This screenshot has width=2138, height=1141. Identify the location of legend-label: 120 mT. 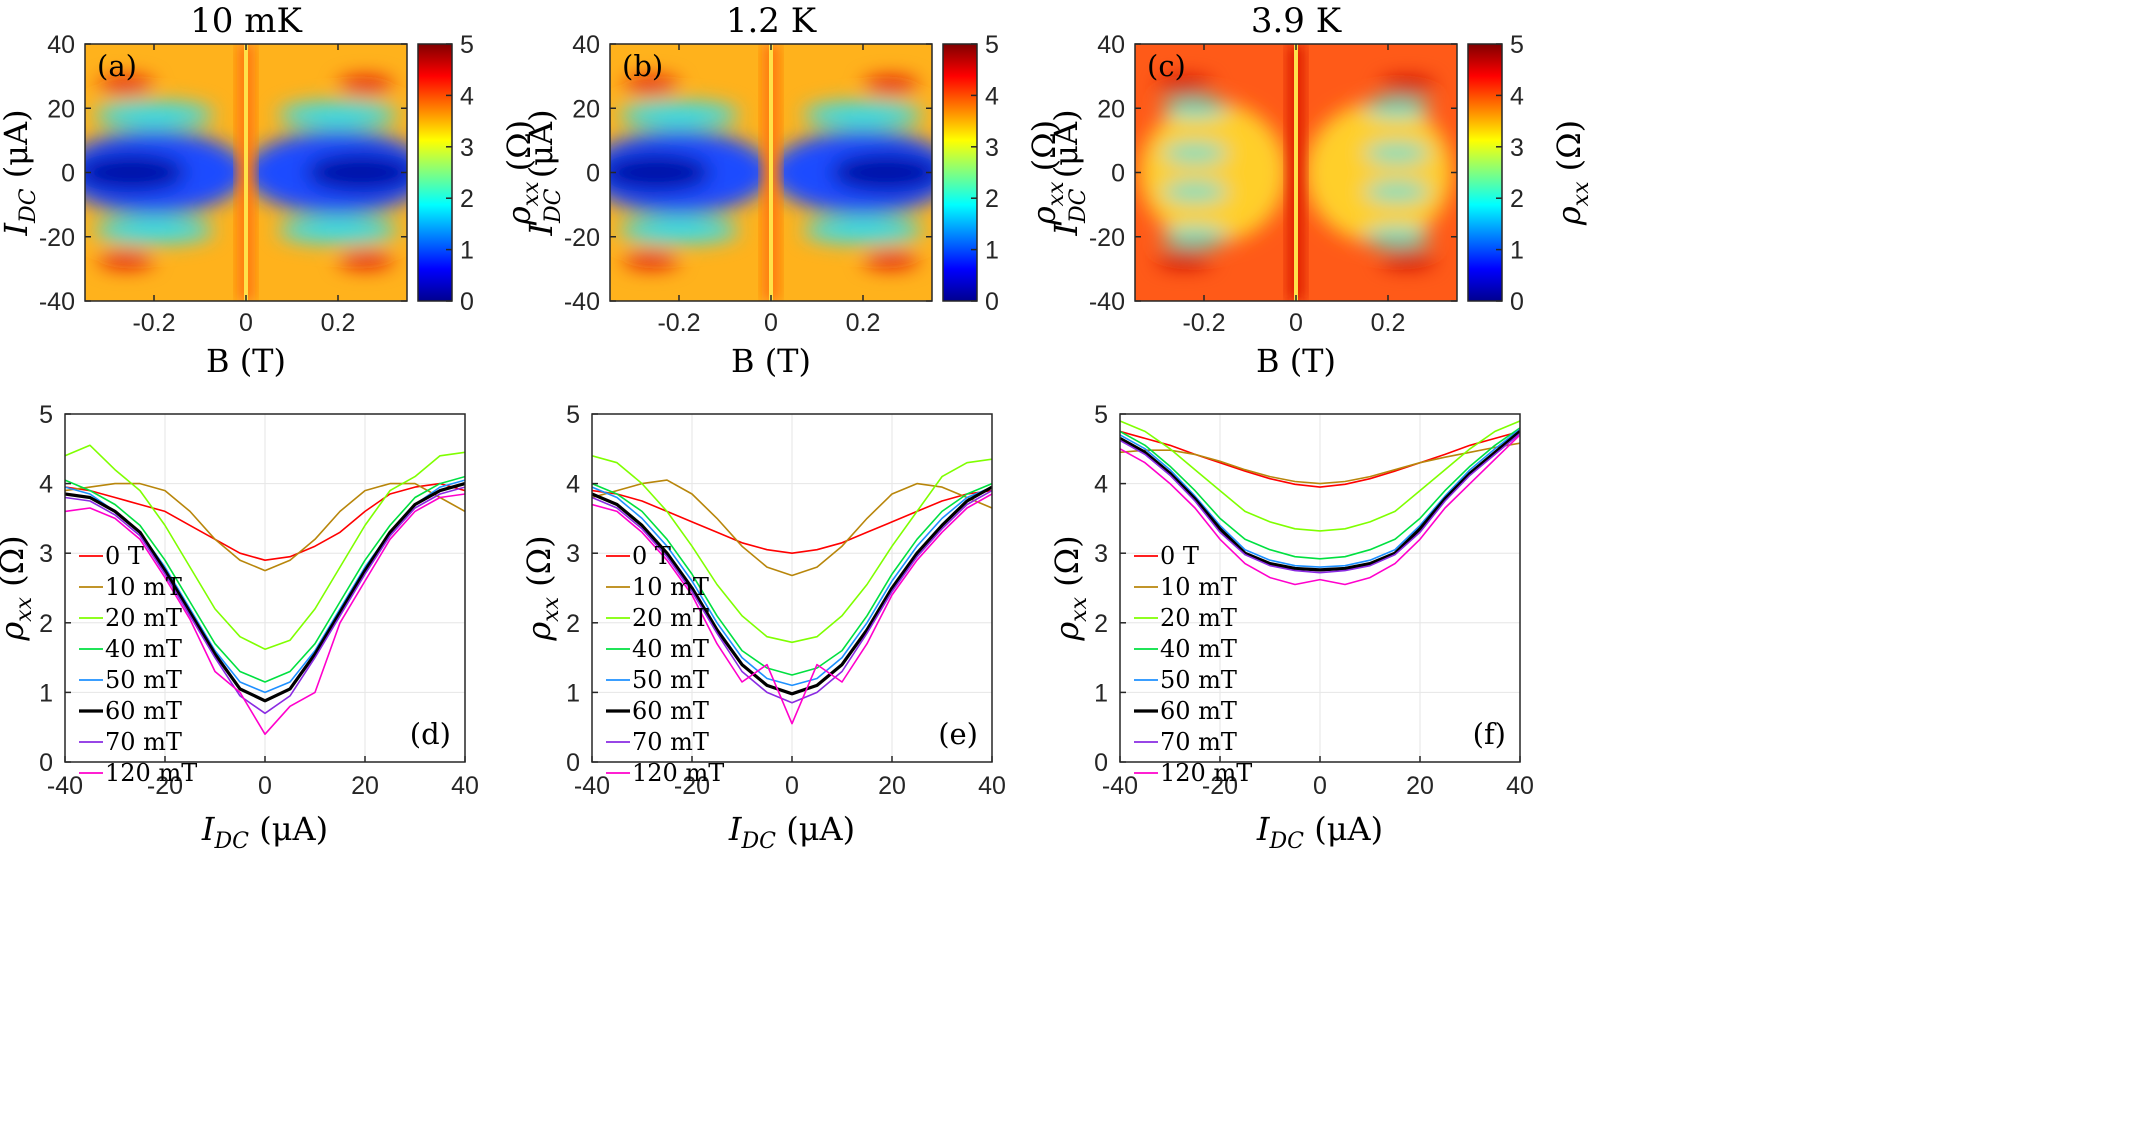
(1206, 773).